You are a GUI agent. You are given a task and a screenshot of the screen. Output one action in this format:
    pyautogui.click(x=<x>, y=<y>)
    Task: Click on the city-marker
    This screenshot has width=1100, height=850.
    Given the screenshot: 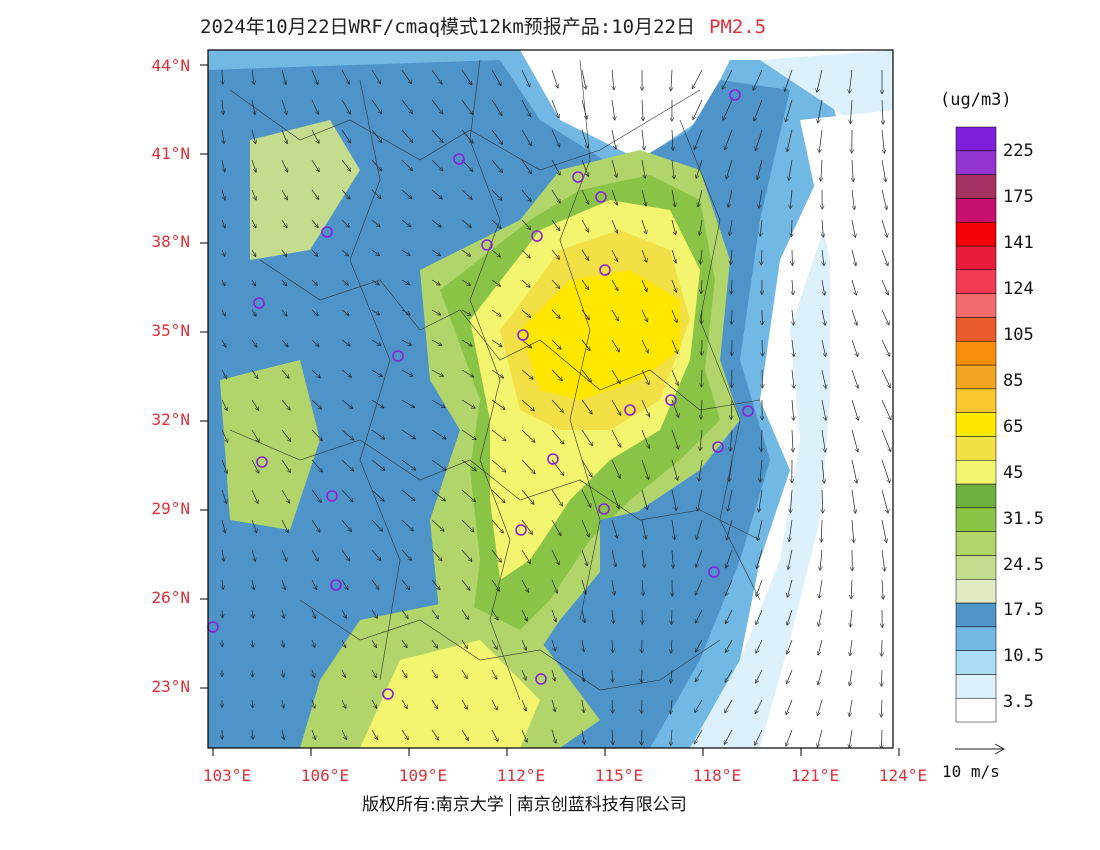 What is the action you would take?
    pyautogui.click(x=605, y=270)
    